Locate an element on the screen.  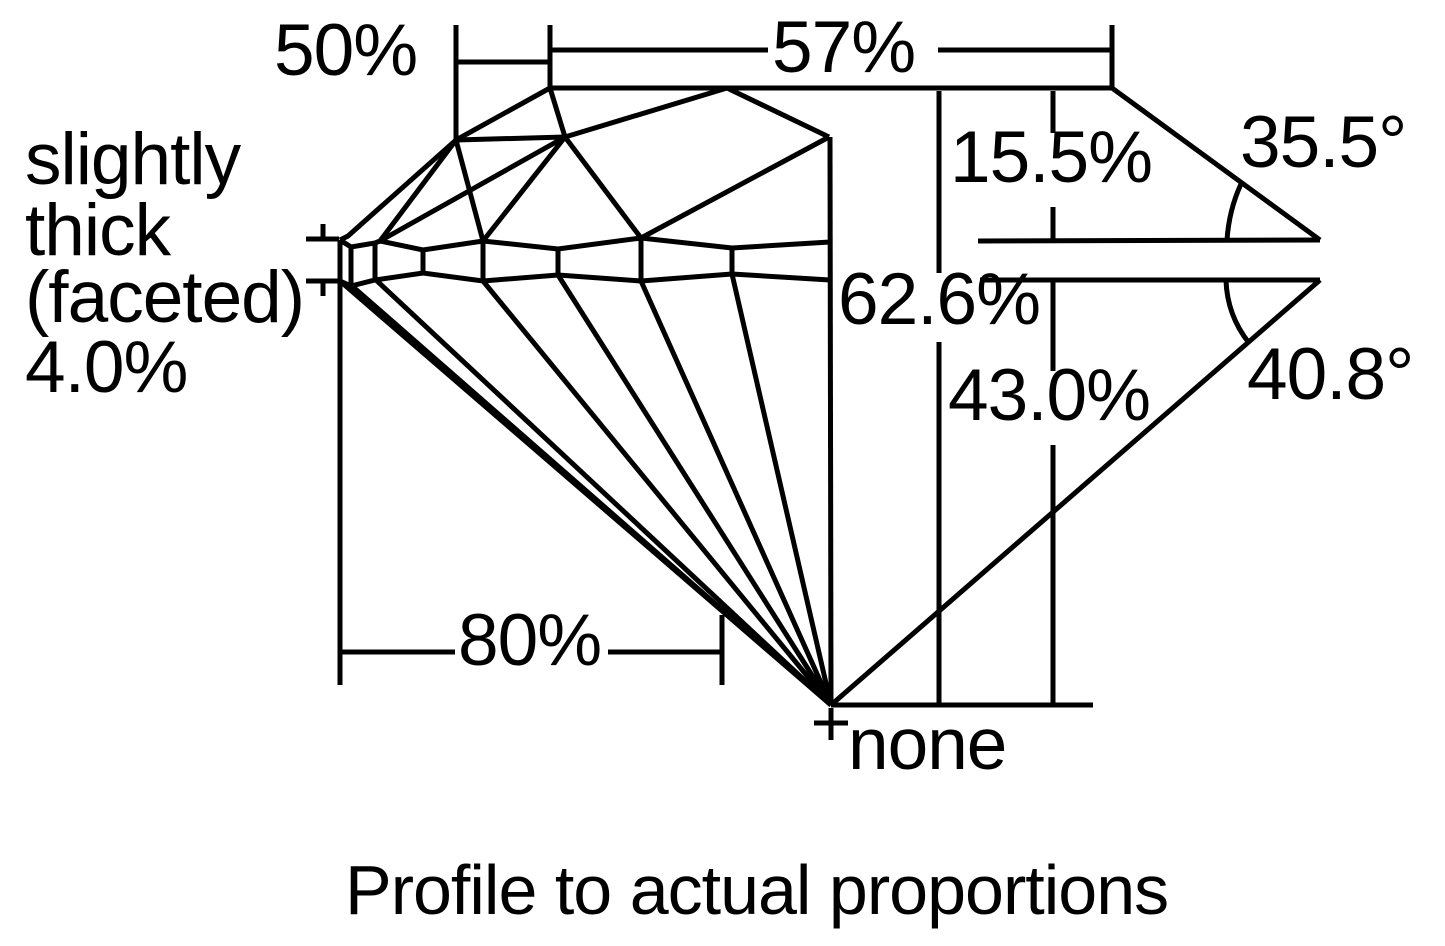
crown-slope-right is located at coordinates (1216, 164).